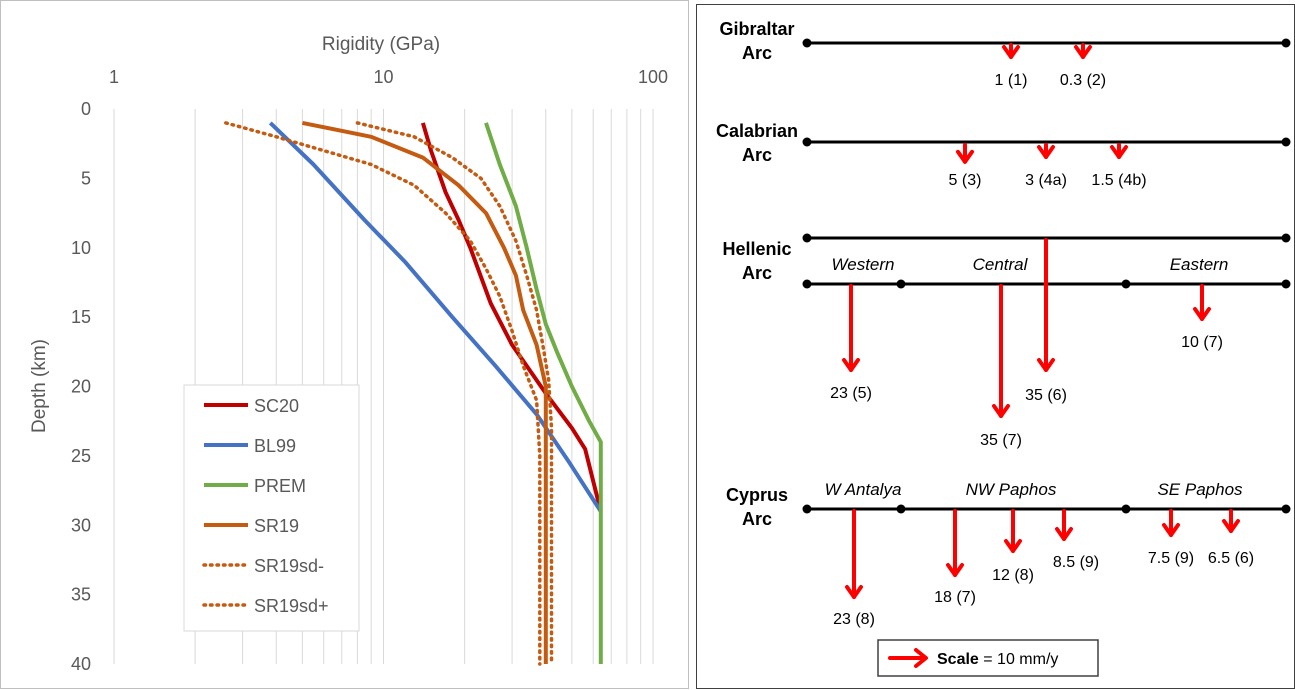 This screenshot has width=1295, height=690. Describe the element at coordinates (86, 178) in the screenshot. I see `y-tick-label: 5` at that location.